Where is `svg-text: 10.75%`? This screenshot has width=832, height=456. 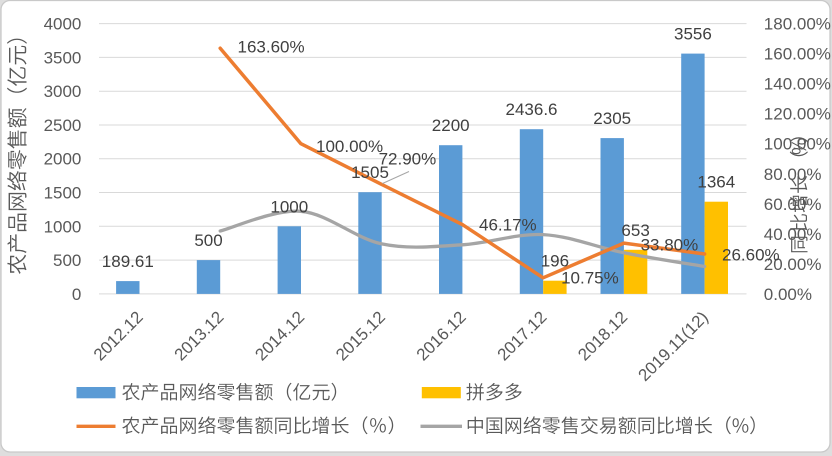
svg-text: 10.75% is located at coordinates (590, 278).